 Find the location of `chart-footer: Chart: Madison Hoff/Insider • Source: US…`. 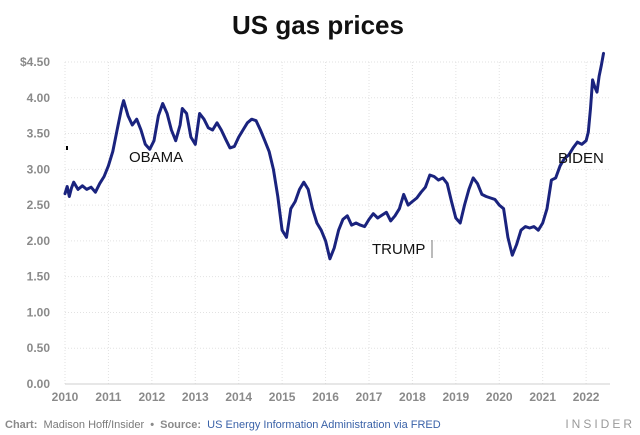

chart-footer: Chart: Madison Hoff/Insider • Source: US… is located at coordinates (223, 425).